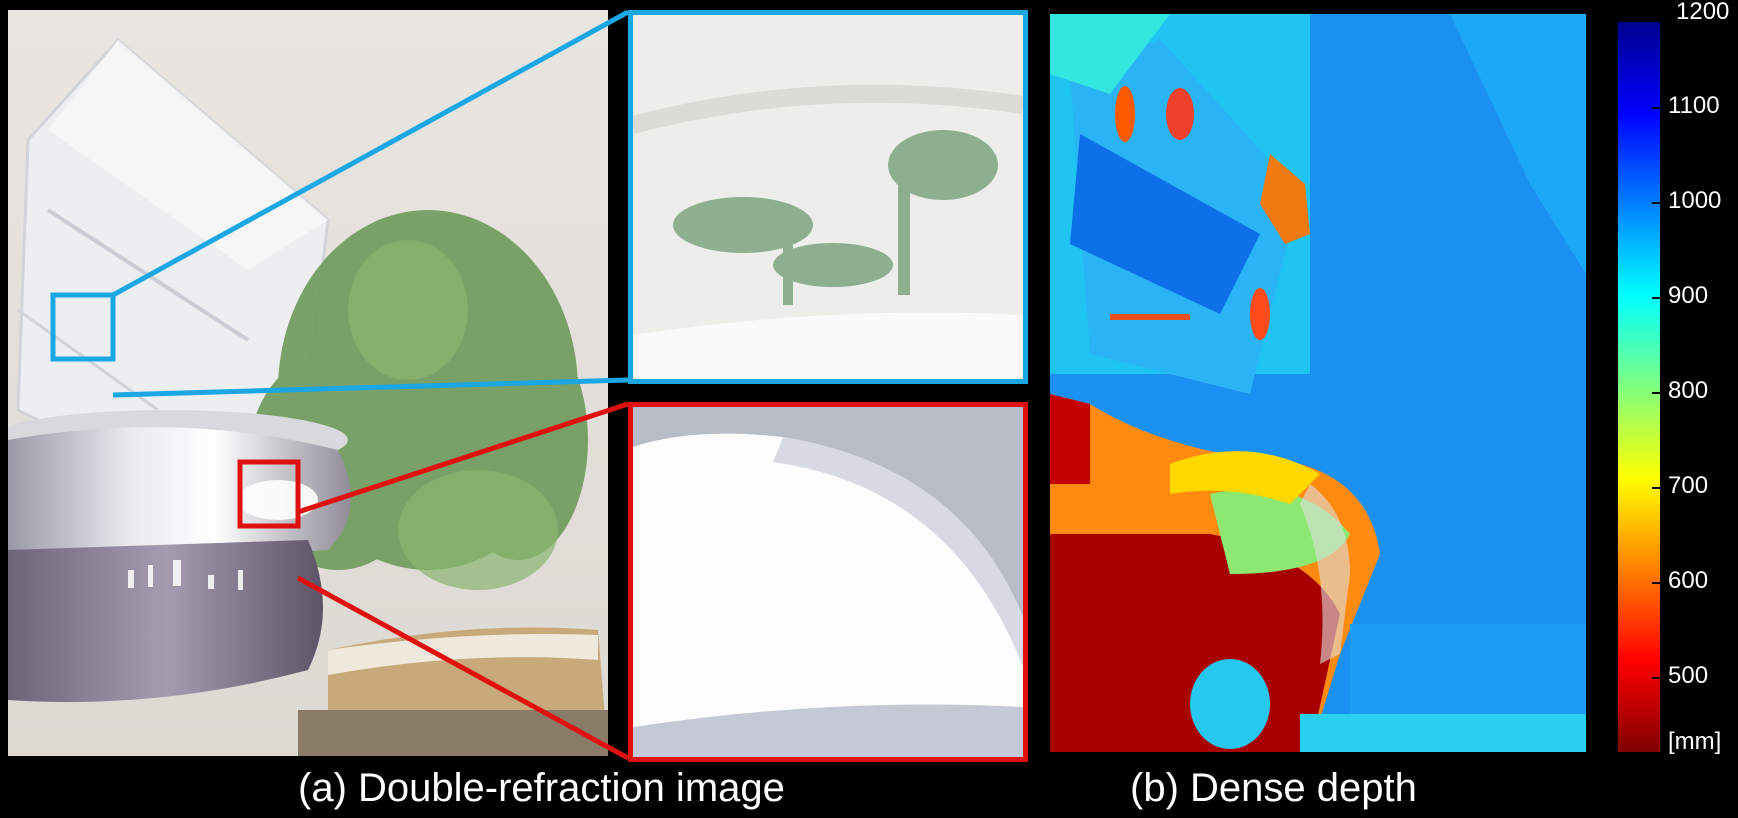 This screenshot has height=818, width=1738. Describe the element at coordinates (83, 327) in the screenshot. I see `zoom-region-top-marker` at that location.